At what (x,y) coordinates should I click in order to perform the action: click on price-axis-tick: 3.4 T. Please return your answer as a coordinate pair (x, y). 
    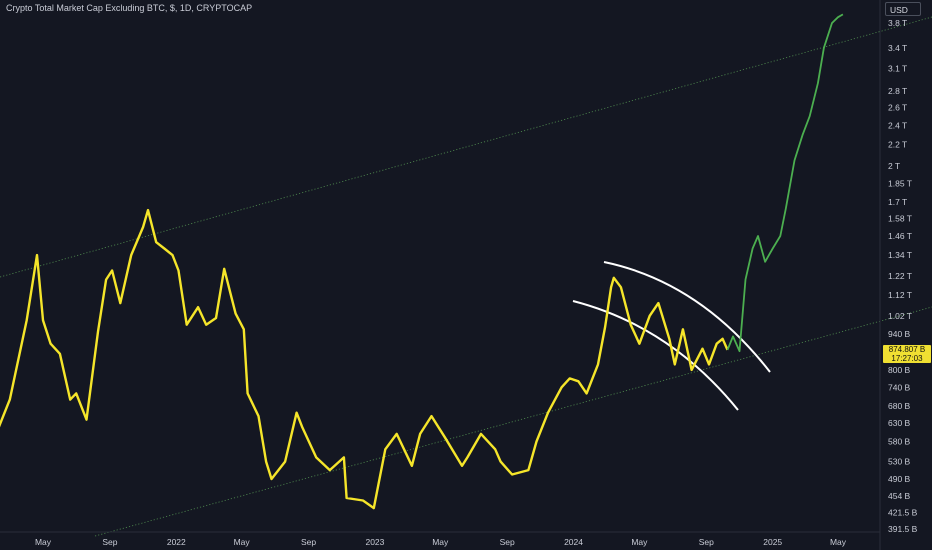
    Looking at the image, I should click on (897, 48).